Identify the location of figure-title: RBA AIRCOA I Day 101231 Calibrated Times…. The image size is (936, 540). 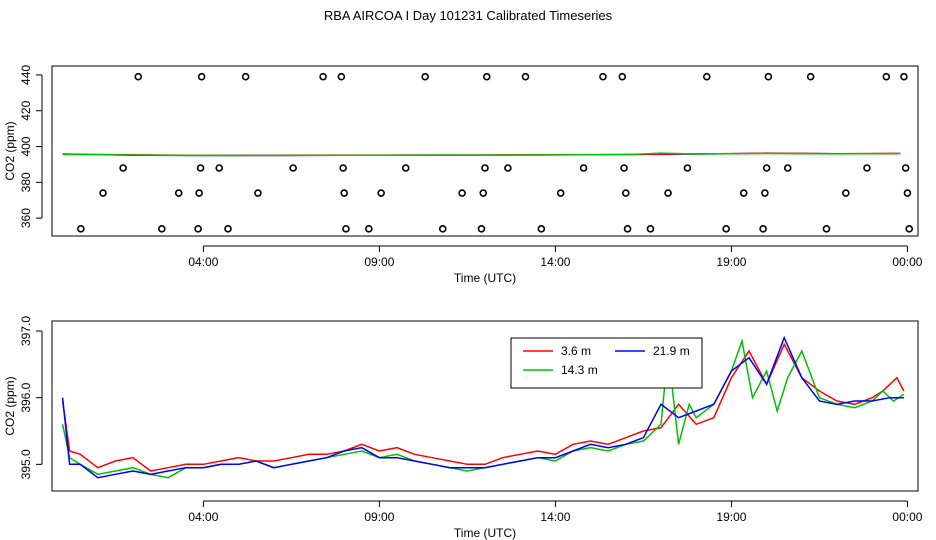
(468, 15).